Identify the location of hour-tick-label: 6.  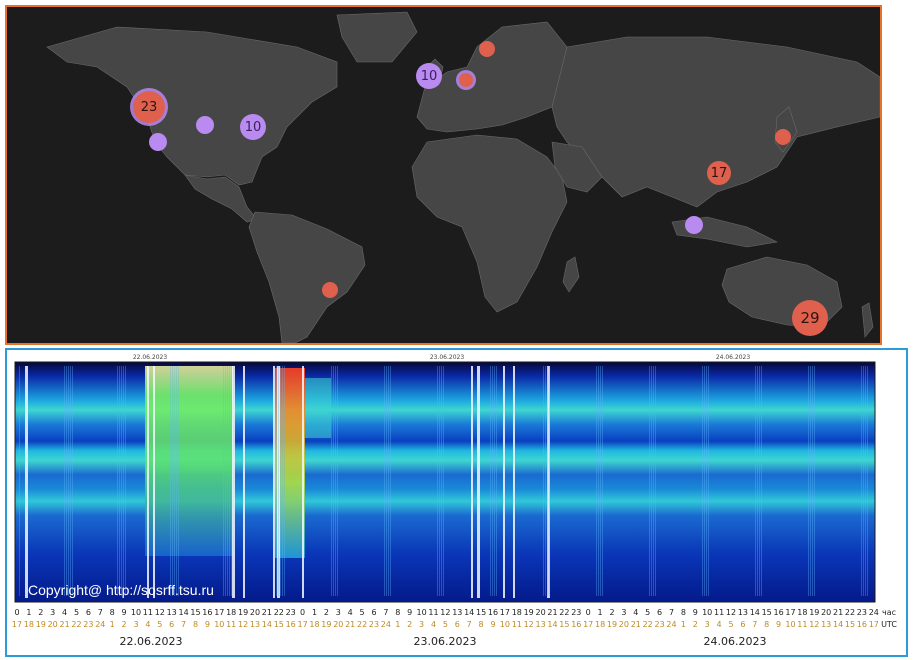
(88, 612).